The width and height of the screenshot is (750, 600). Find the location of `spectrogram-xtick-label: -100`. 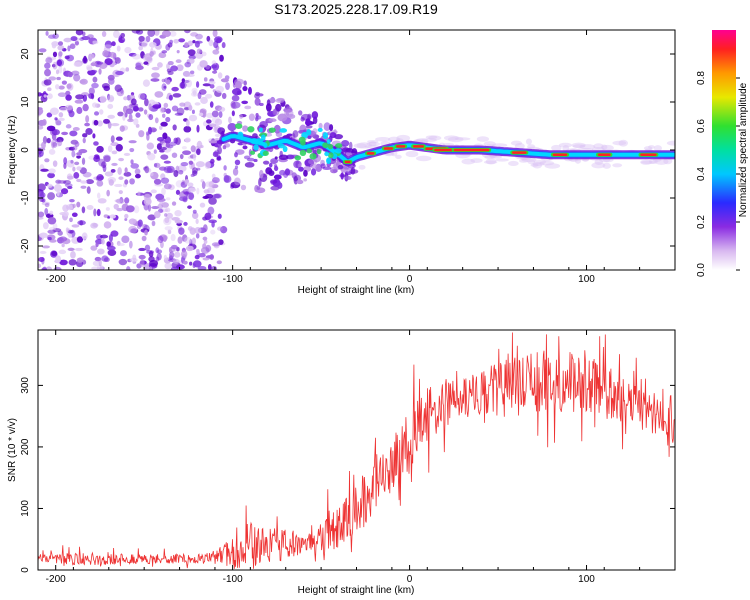

spectrogram-xtick-label: -100 is located at coordinates (233, 279).